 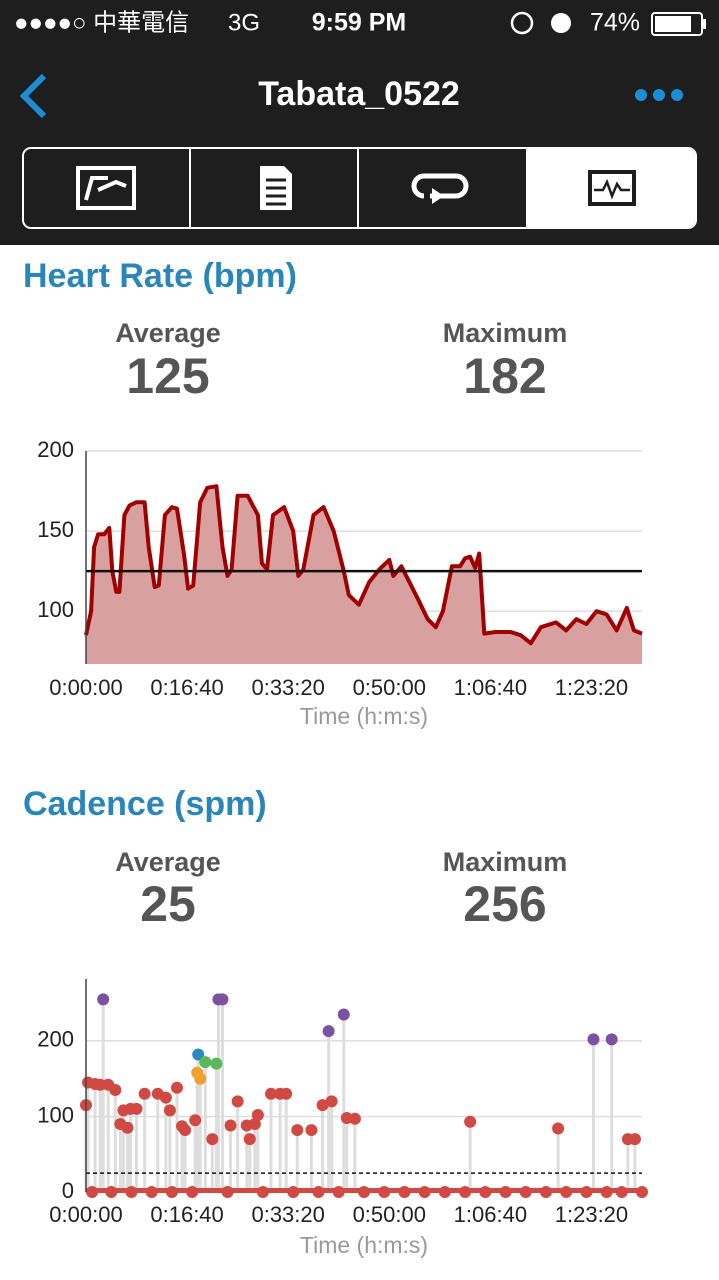 What do you see at coordinates (673, 24) in the screenshot?
I see `battery-level` at bounding box center [673, 24].